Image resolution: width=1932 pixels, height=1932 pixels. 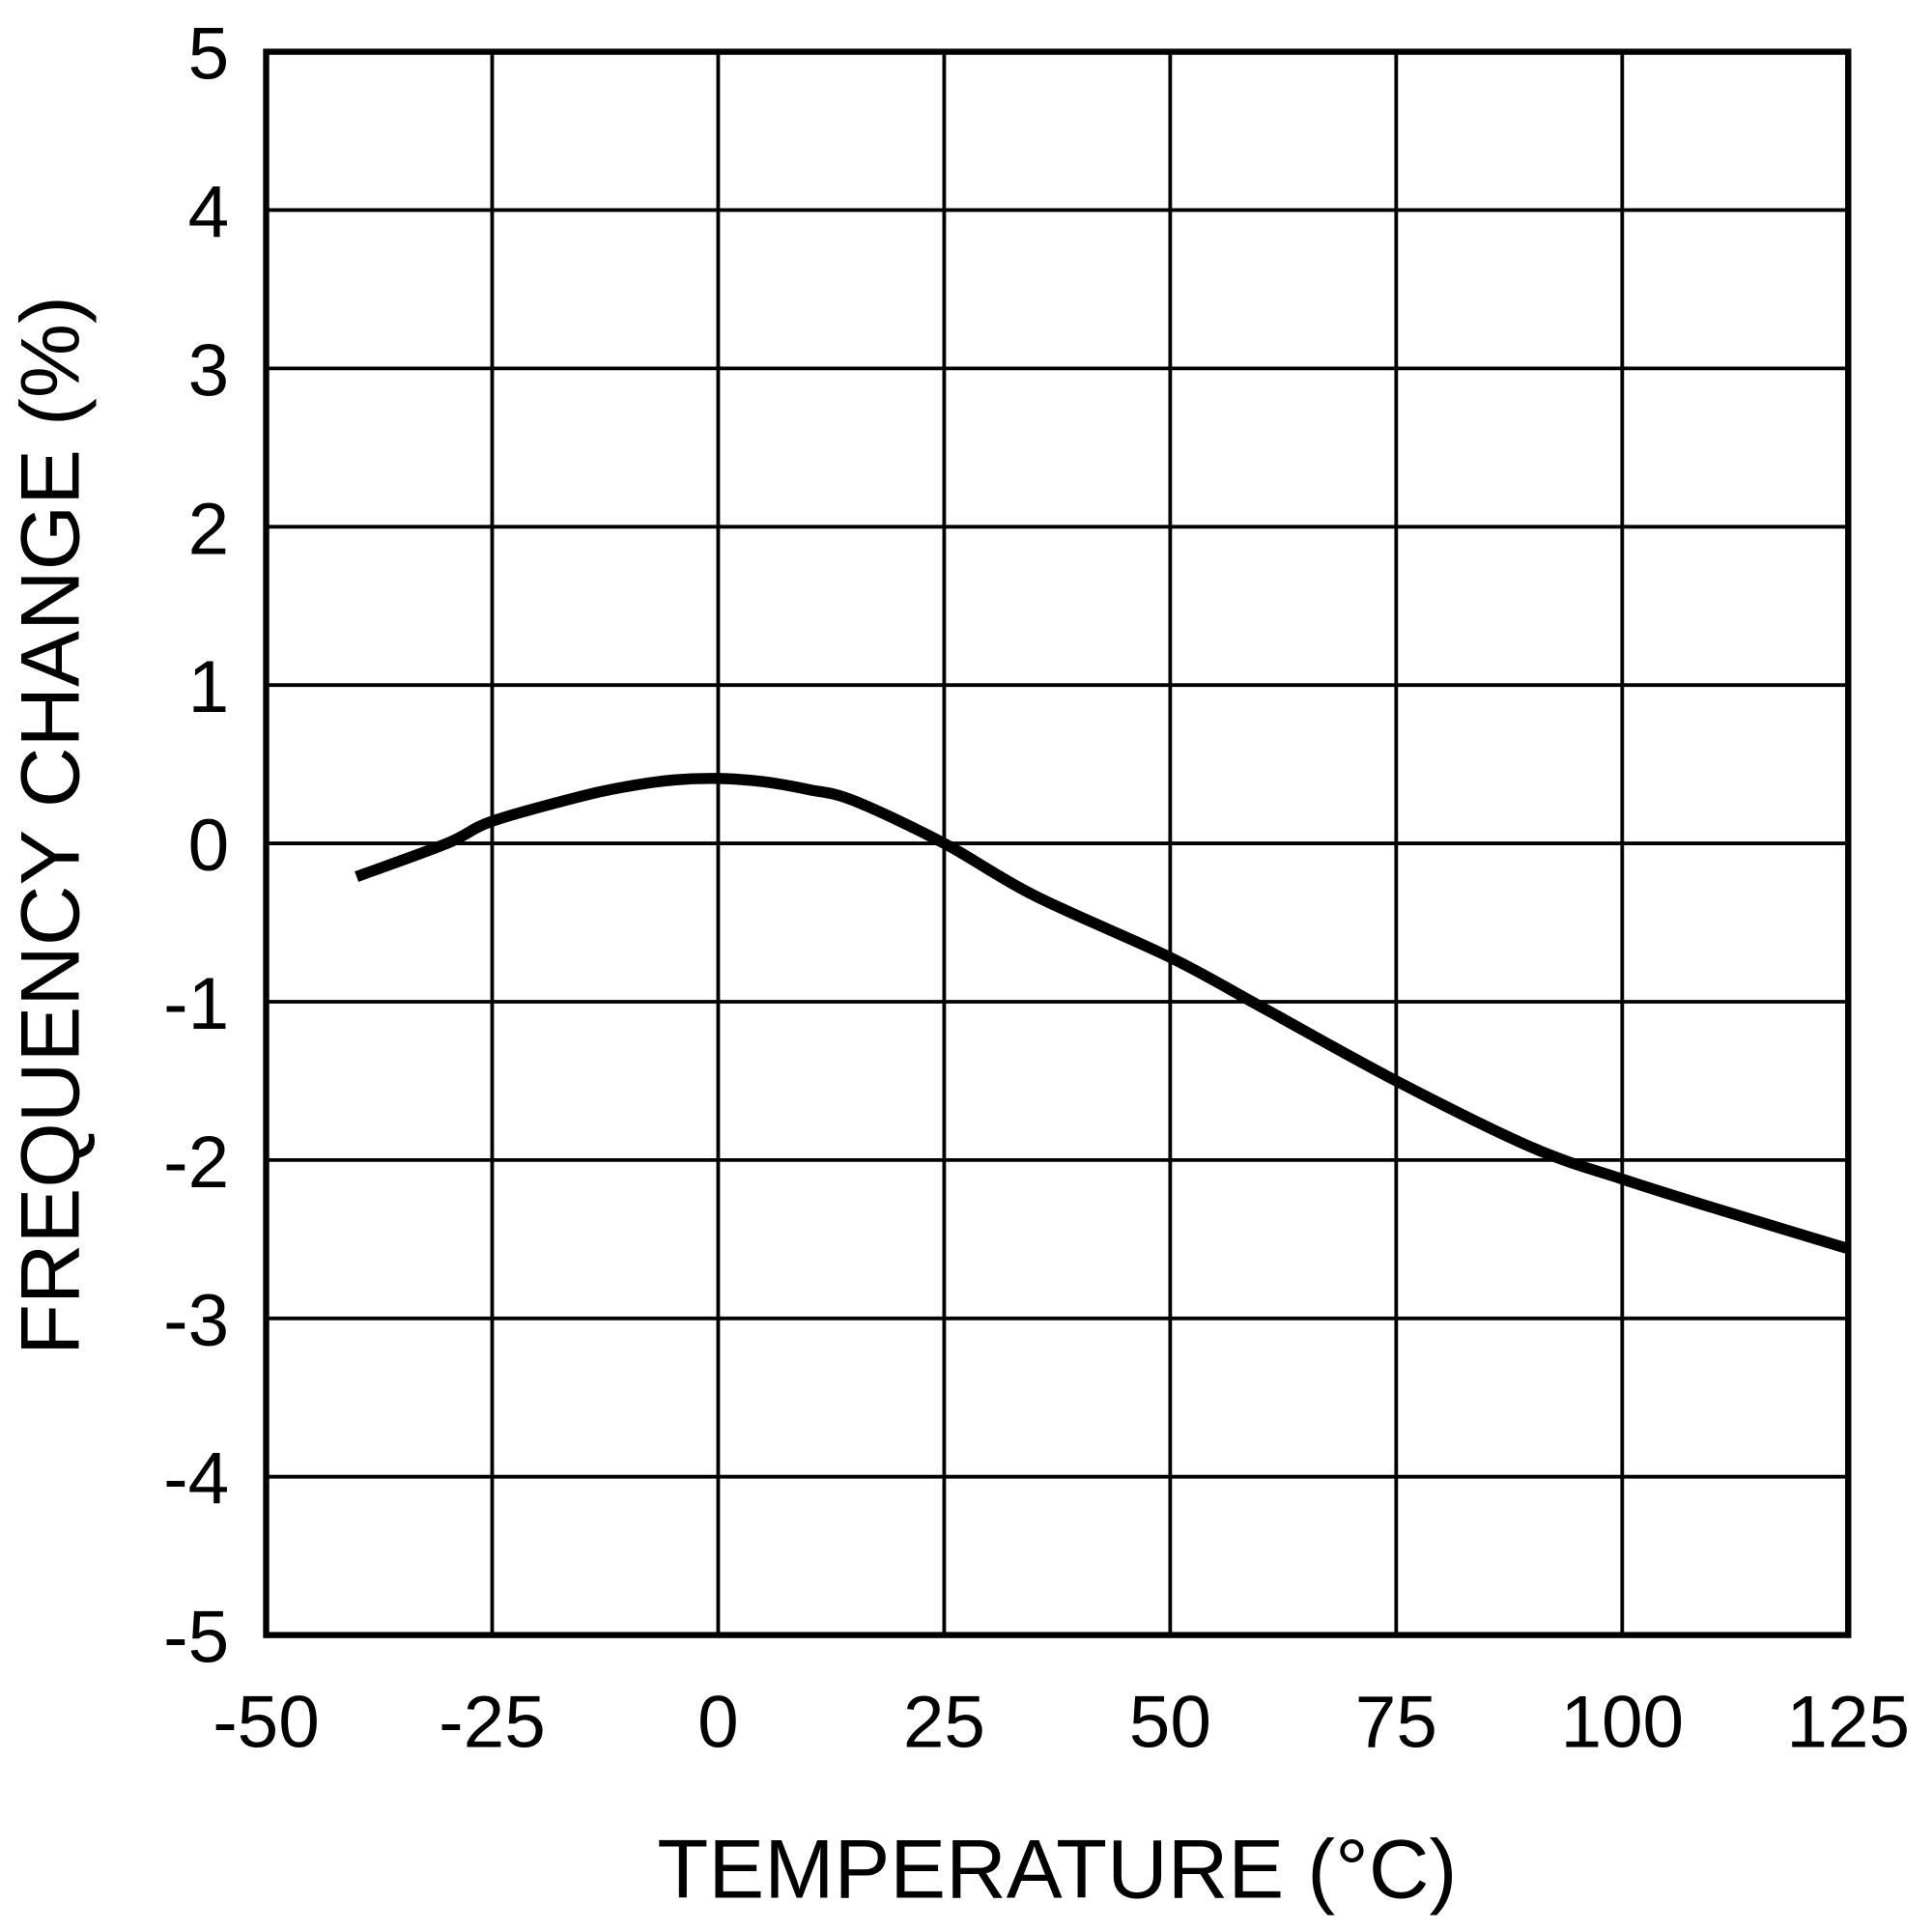 What do you see at coordinates (718, 1723) in the screenshot?
I see `x-tick-label: 0` at bounding box center [718, 1723].